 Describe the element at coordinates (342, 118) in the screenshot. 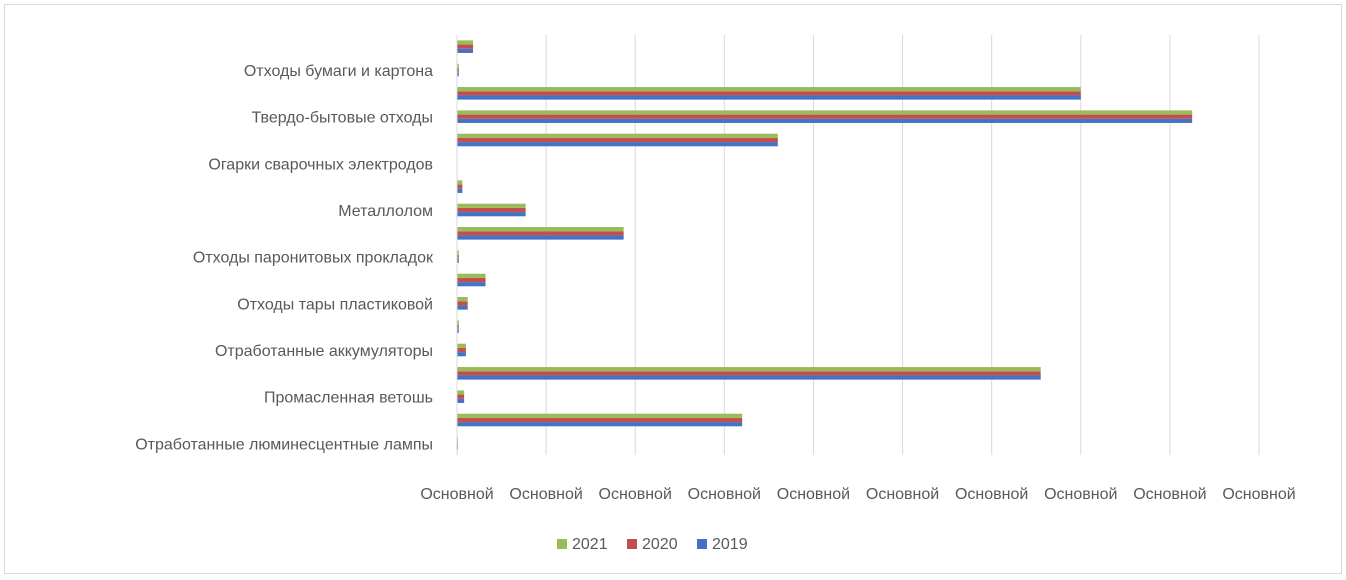

I see `category-label: Твердо-бытовые отходы` at that location.